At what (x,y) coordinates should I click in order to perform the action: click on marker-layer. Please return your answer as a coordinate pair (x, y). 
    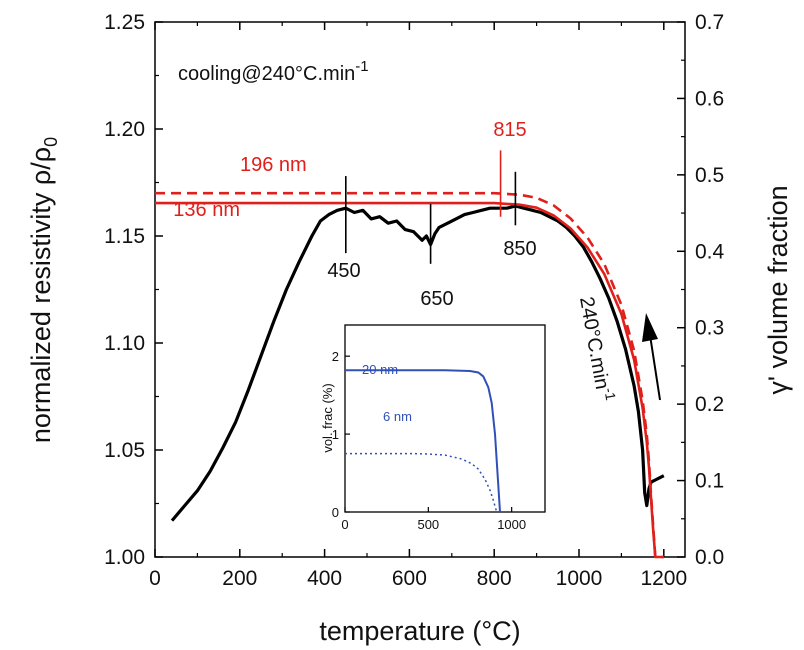
    Looking at the image, I should click on (430, 207).